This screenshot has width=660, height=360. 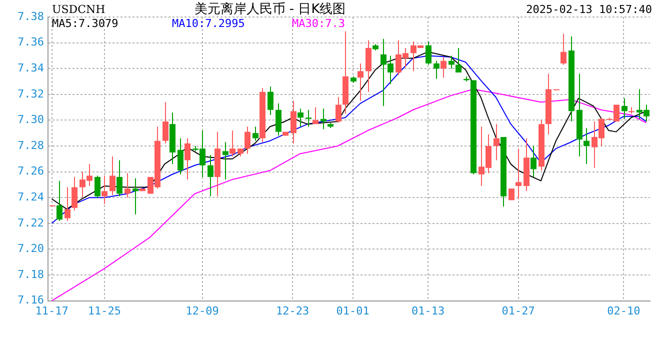 I want to click on y-tick-label: 7.36, so click(x=31, y=42).